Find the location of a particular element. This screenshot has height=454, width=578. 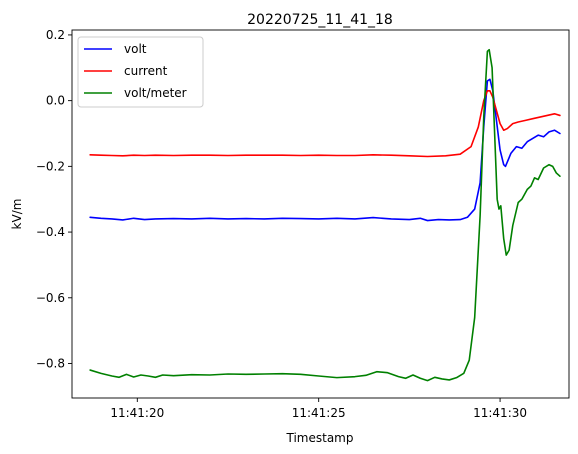

chart-title: 20220725_11_41_18 is located at coordinates (320, 20).